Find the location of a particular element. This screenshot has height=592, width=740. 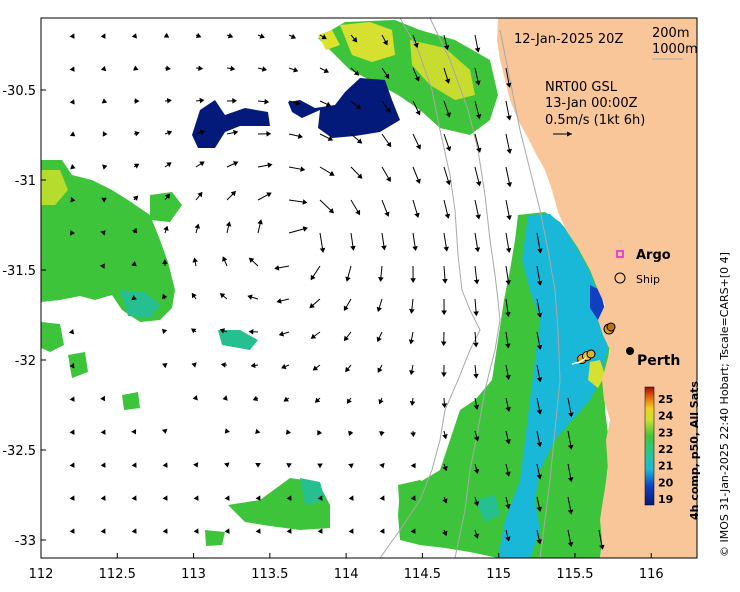

current-scale-label: 0.5m/s (1kt 6h) is located at coordinates (595, 120).